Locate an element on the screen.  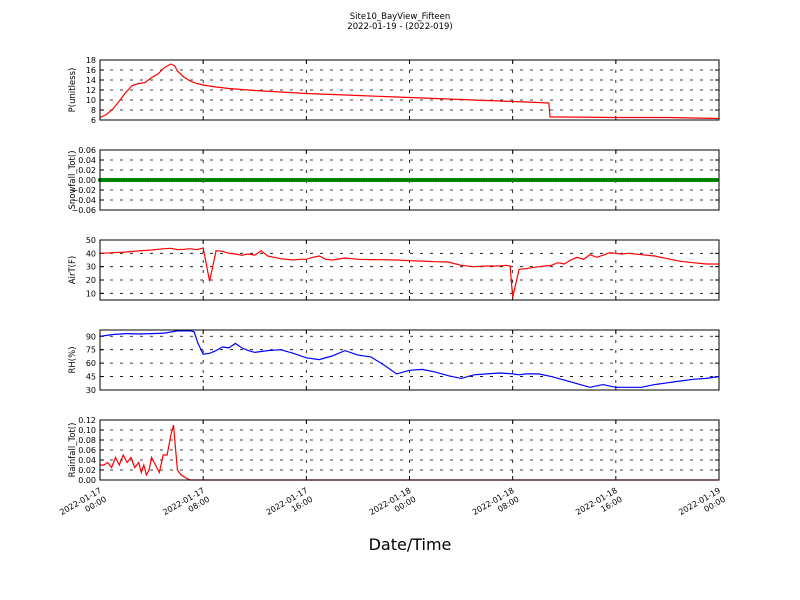
panel-4: 30 45 60 75 90 RH(%) is located at coordinates (394, 362).